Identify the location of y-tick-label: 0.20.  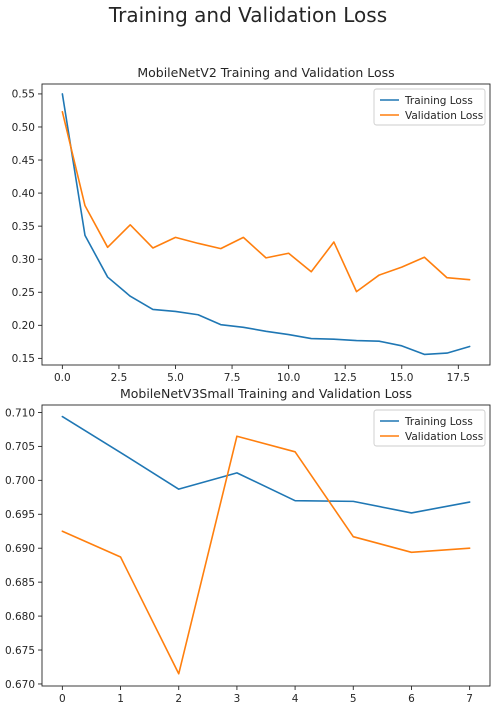
(23, 326).